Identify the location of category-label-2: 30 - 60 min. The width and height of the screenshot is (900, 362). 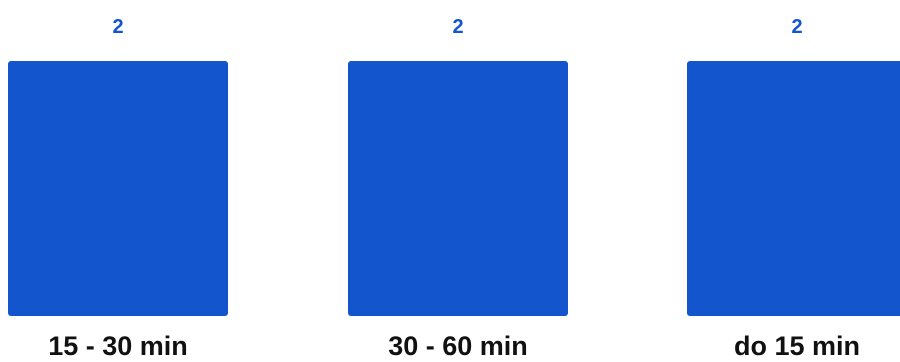
(458, 346).